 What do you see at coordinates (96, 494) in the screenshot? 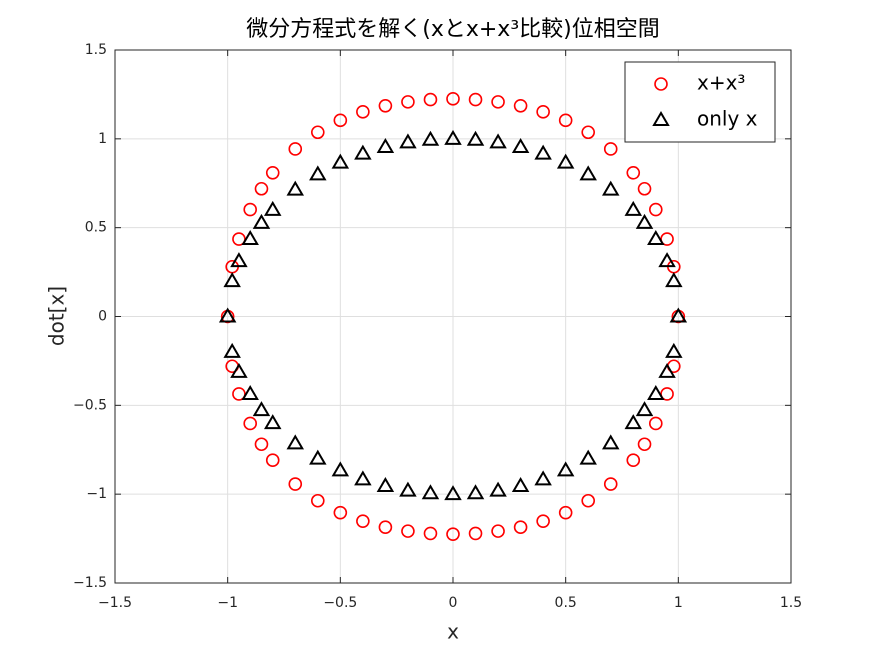
I see `y-tick-label: −1` at bounding box center [96, 494].